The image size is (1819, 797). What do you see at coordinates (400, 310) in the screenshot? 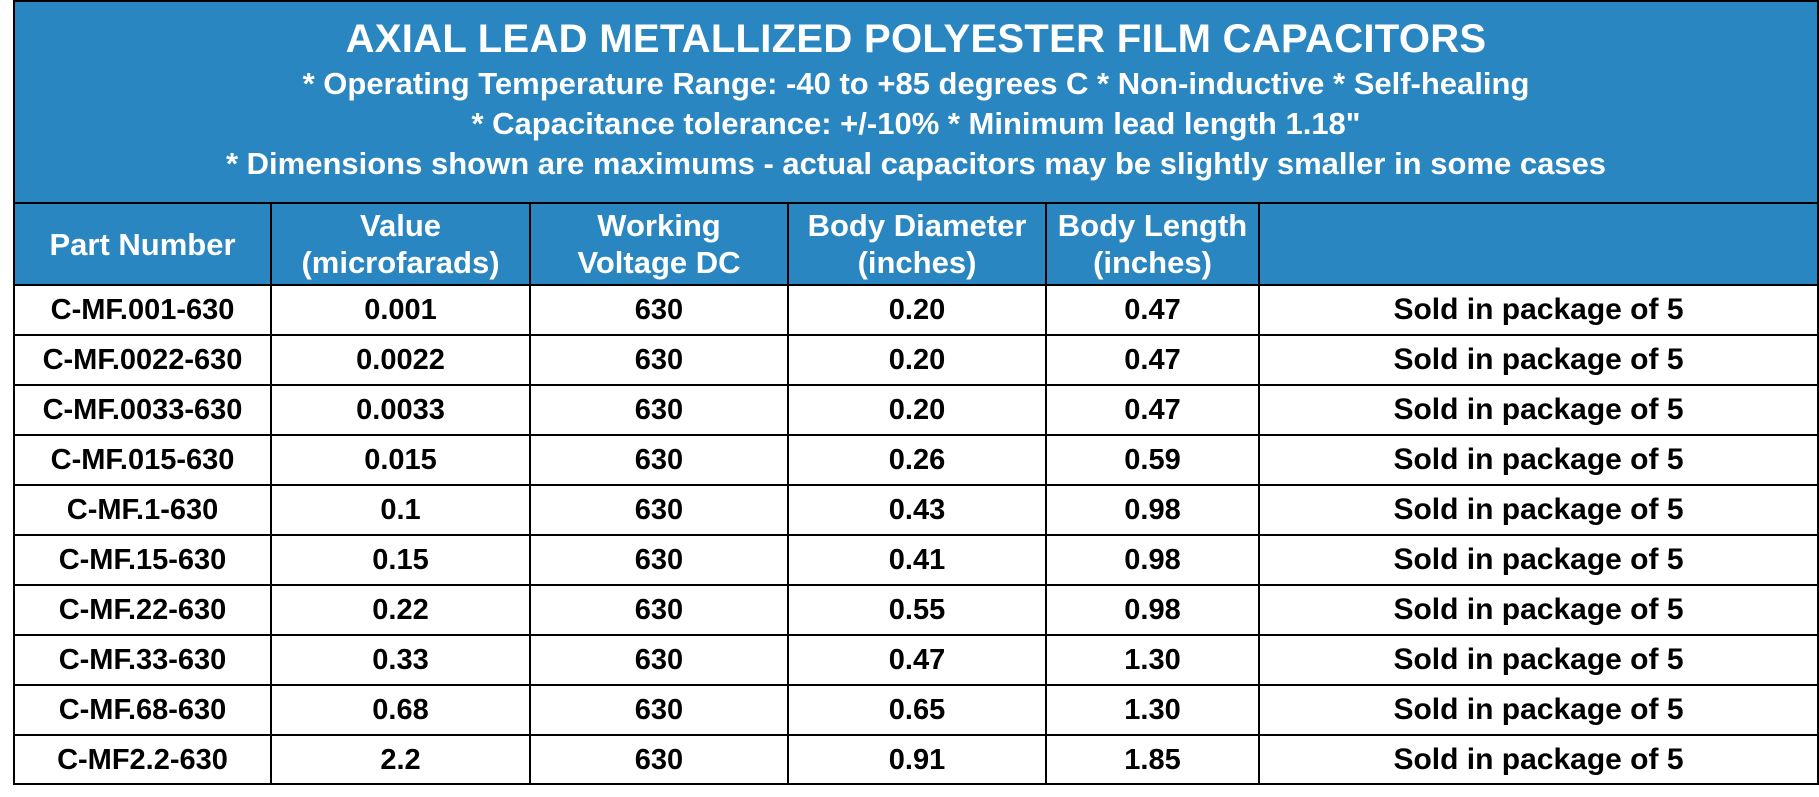
I see `value-cell: 0.001` at bounding box center [400, 310].